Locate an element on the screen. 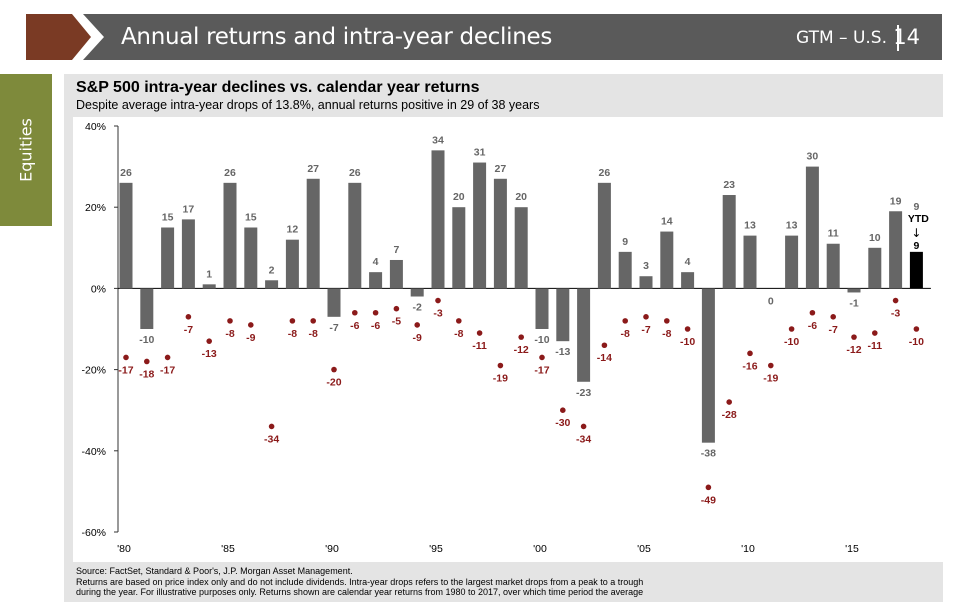 The image size is (965, 602). y-tick-label: -20% is located at coordinates (93, 371).